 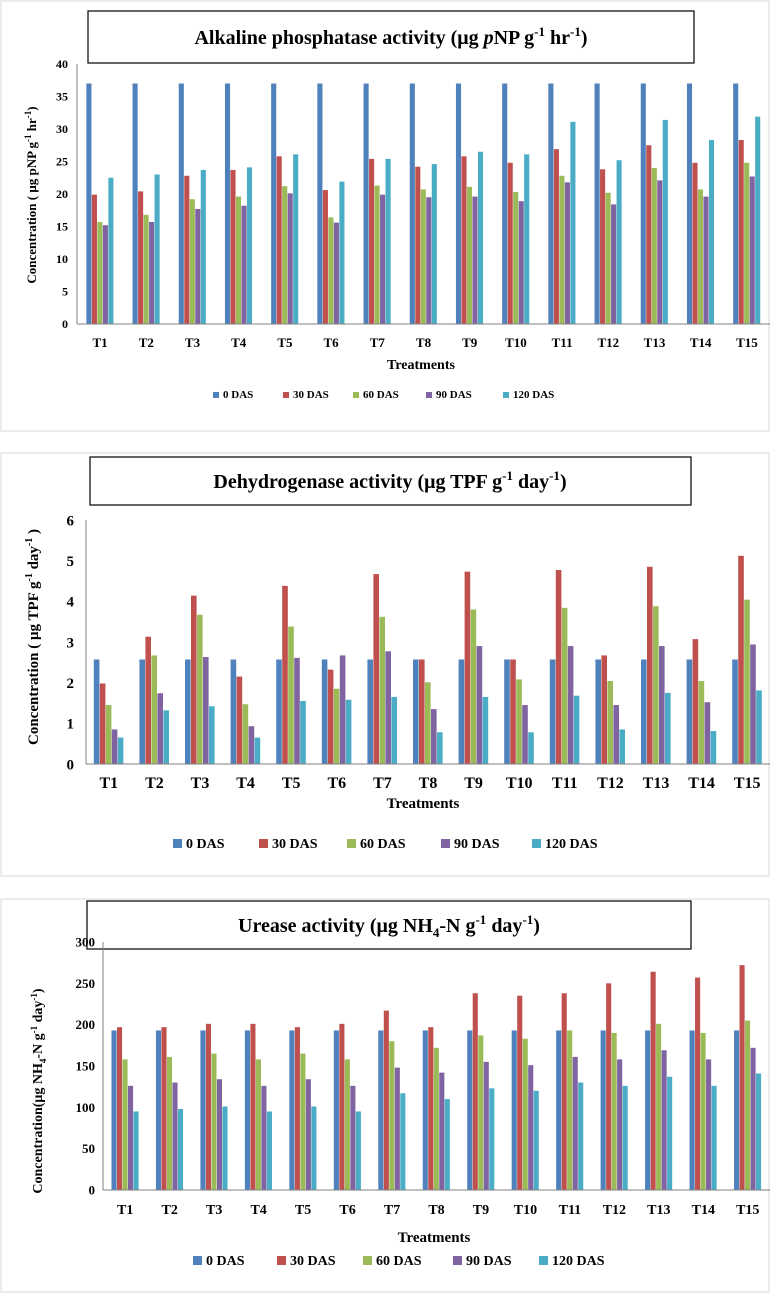 I want to click on x-tick-label: T11, so click(x=562, y=342).